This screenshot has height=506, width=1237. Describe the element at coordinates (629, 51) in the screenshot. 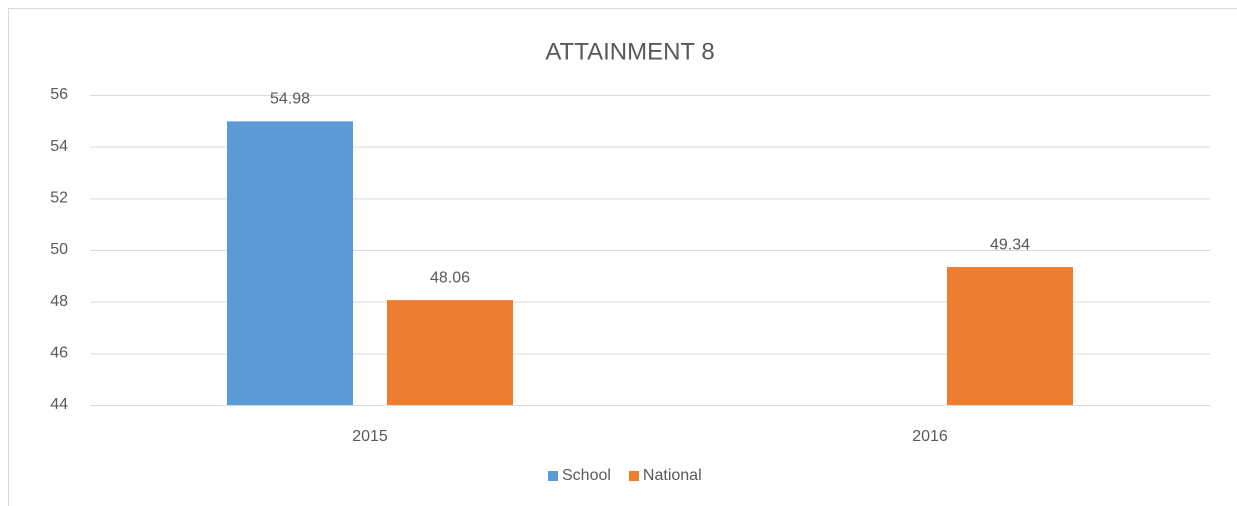

I see `chart-title: ATTAINMENT 8` at that location.